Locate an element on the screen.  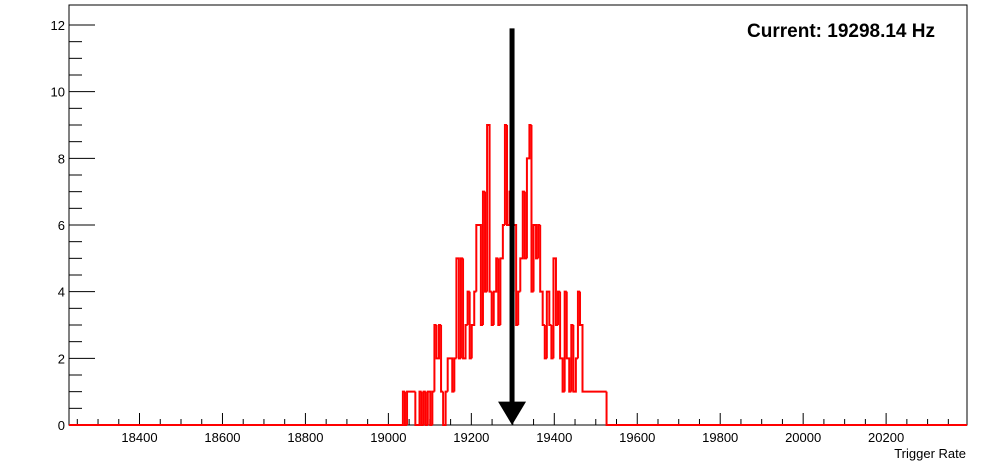
y-tick-label: 0 is located at coordinates (61, 425).